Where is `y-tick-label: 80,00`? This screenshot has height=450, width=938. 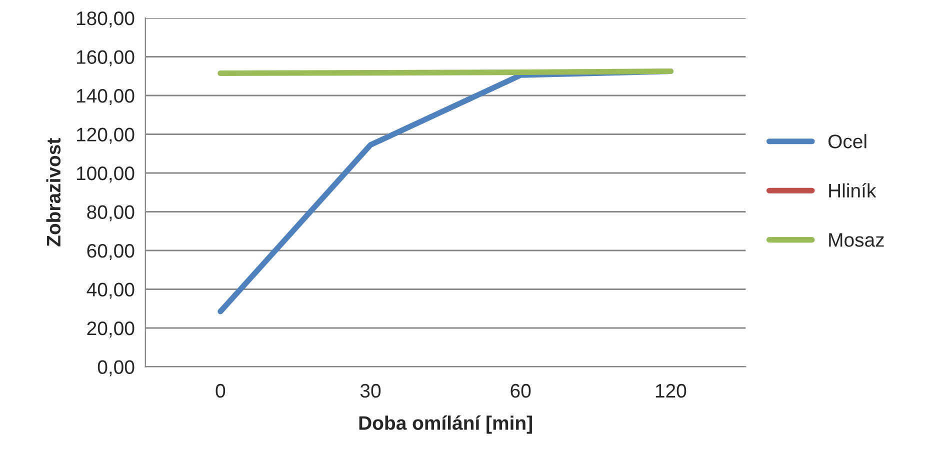
y-tick-label: 80,00 is located at coordinates (110, 213).